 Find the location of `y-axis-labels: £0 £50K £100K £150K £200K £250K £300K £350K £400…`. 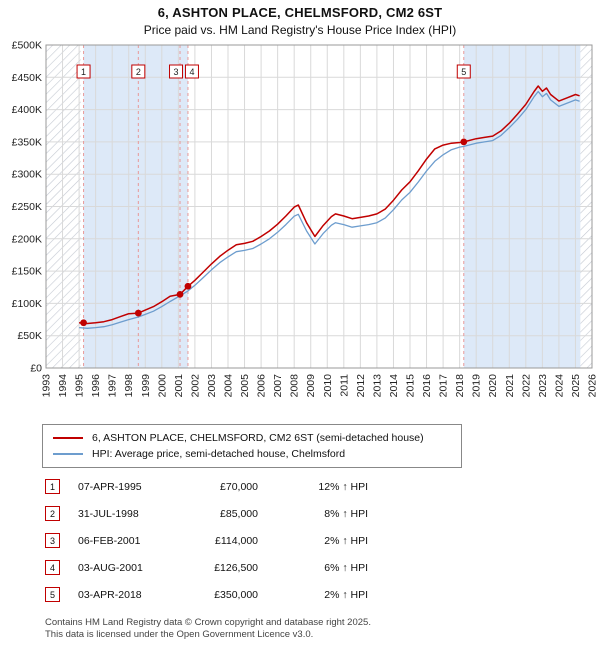

y-axis-labels: £0 £50K £100K £150K £200K £250K £300K £350K £400… is located at coordinates (27, 207).